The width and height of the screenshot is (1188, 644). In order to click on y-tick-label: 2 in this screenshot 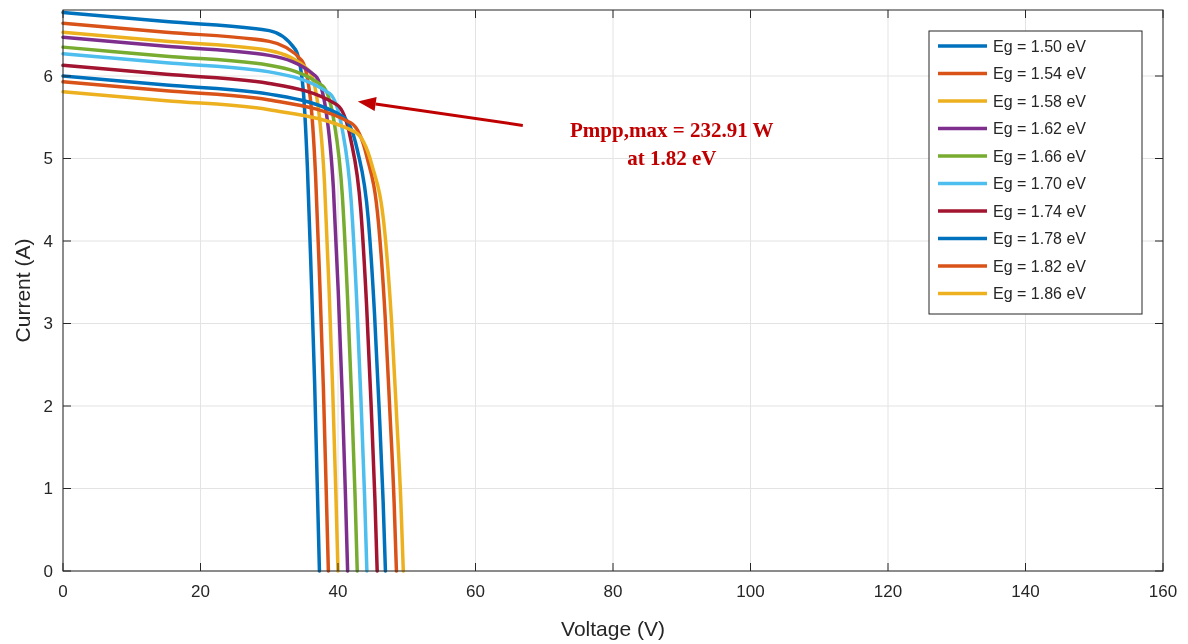, I will do `click(48, 406)`.